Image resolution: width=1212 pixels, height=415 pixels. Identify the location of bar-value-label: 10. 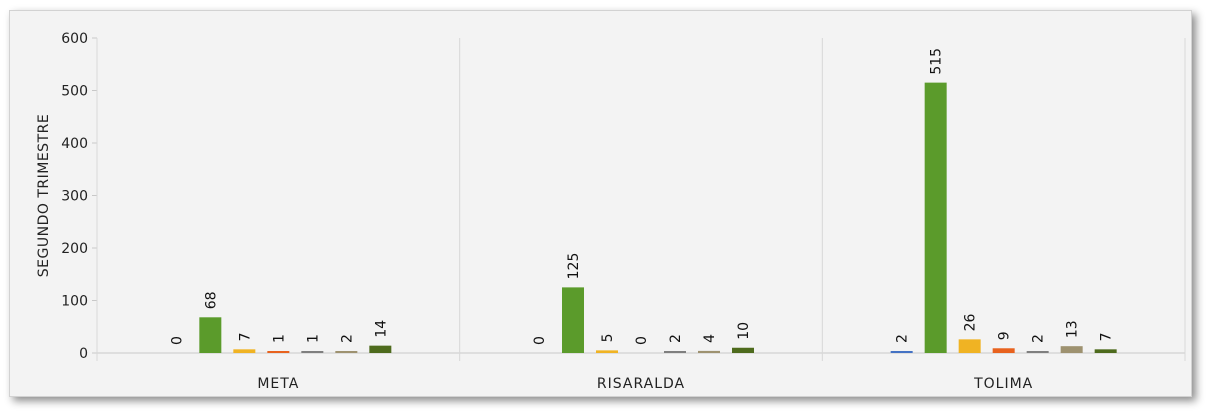
(744, 331).